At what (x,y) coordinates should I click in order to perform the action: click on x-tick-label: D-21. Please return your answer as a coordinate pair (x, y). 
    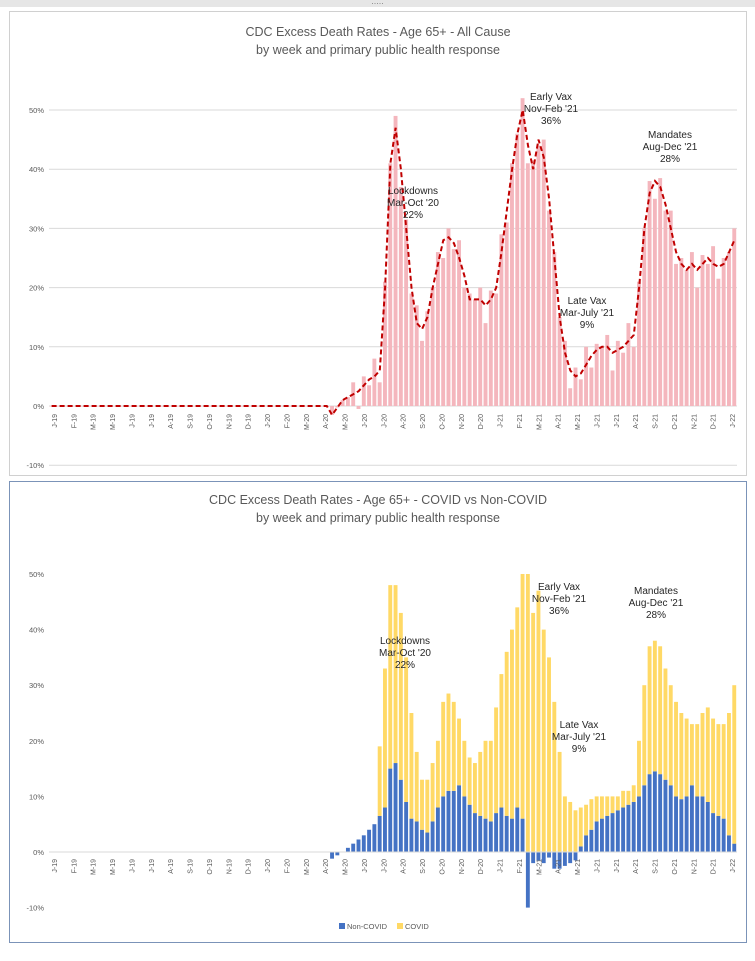
    Looking at the image, I should click on (714, 866).